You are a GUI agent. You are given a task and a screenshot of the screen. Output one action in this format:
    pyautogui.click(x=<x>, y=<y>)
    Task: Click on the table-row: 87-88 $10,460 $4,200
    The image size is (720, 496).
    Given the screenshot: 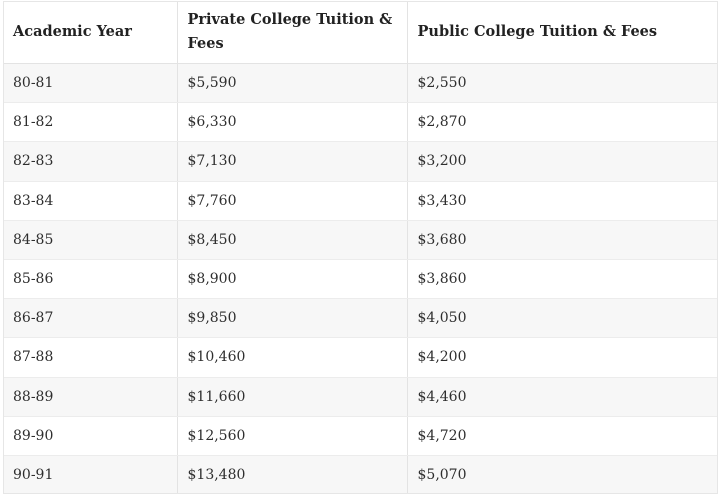 What is the action you would take?
    pyautogui.click(x=360, y=357)
    